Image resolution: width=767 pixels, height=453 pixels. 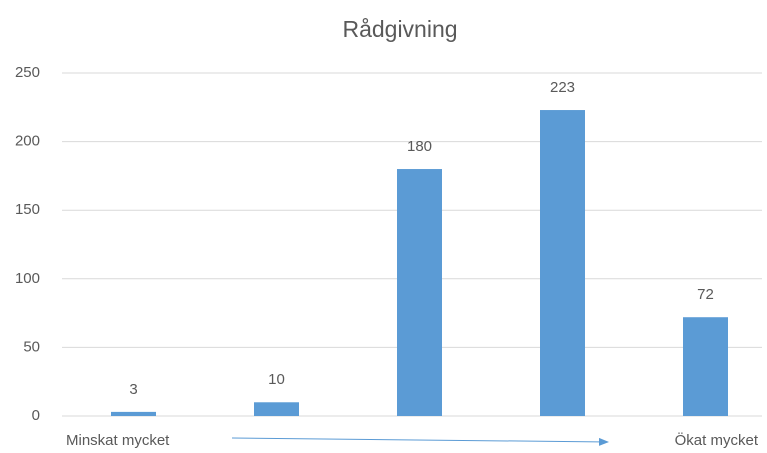 I want to click on direction-arrow, so click(x=420, y=441).